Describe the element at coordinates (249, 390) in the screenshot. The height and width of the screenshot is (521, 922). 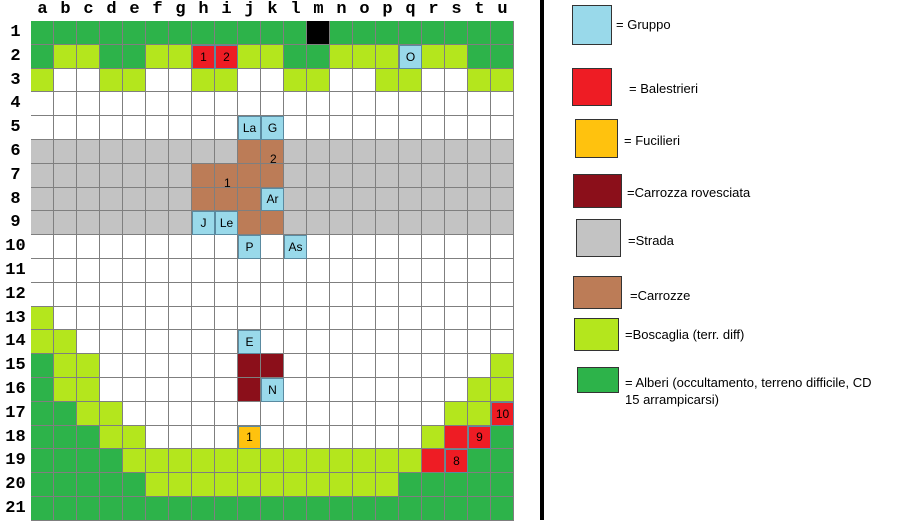
I see `map-cell-overturned` at that location.